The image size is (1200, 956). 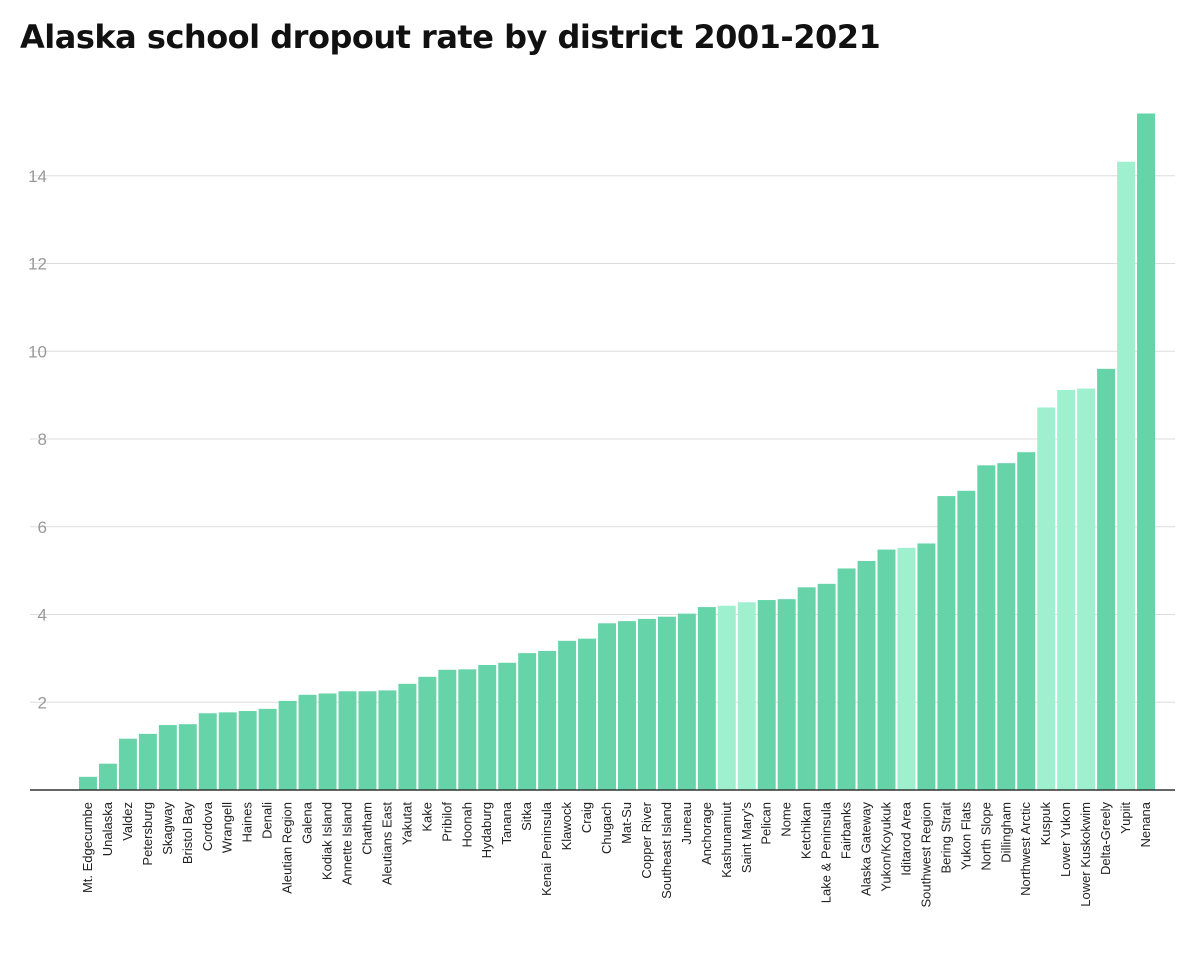 What do you see at coordinates (42, 702) in the screenshot?
I see `y-tick-label: 2` at bounding box center [42, 702].